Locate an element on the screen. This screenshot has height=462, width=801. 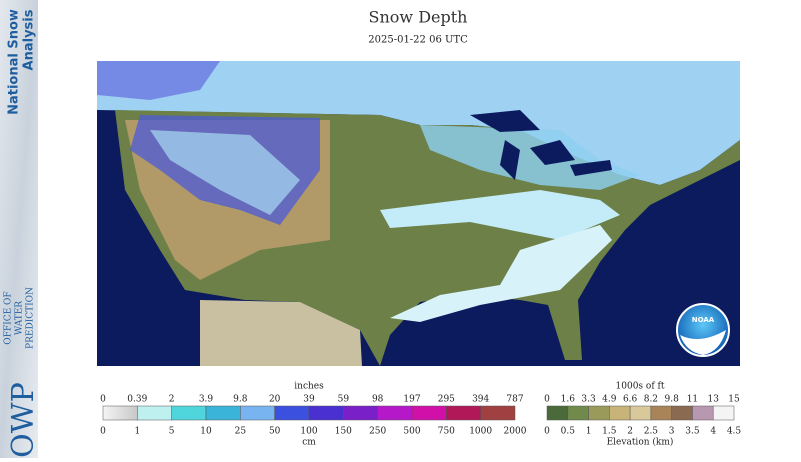
product-name: National Snow is located at coordinates (14, 62).